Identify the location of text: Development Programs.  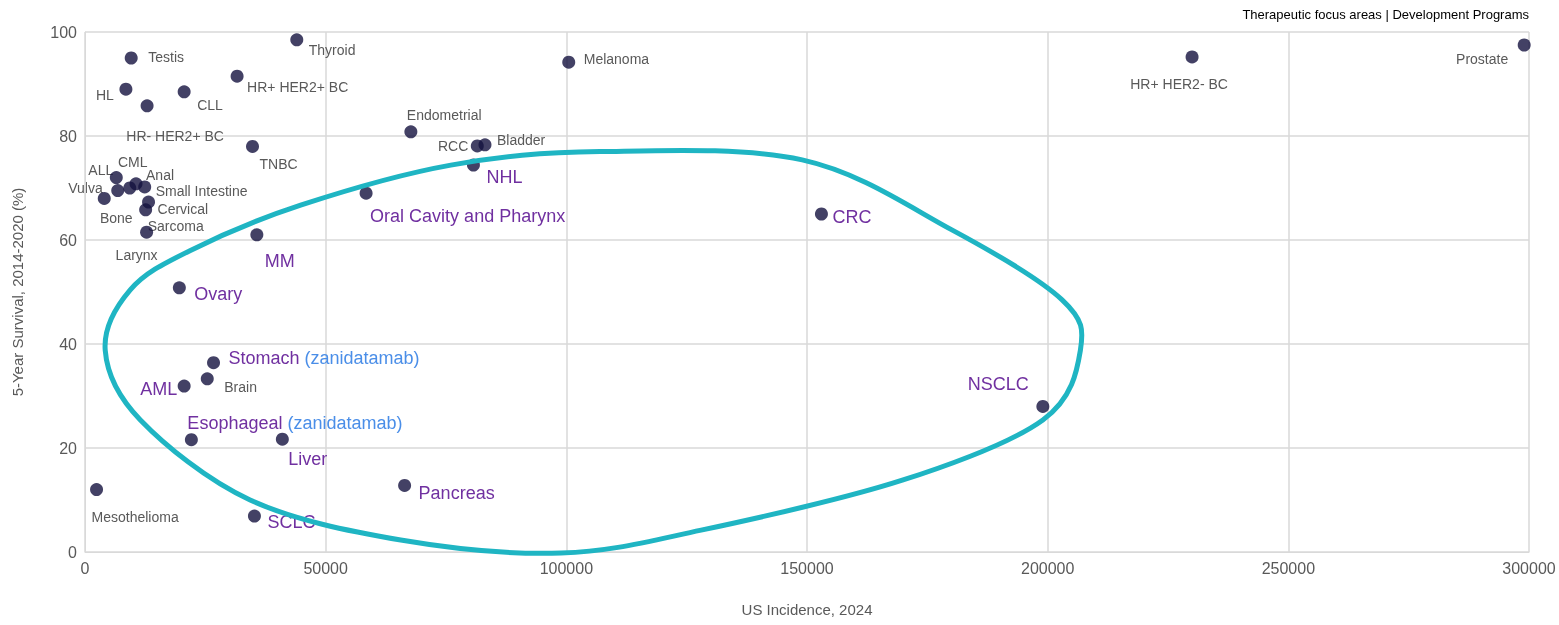
(1461, 14).